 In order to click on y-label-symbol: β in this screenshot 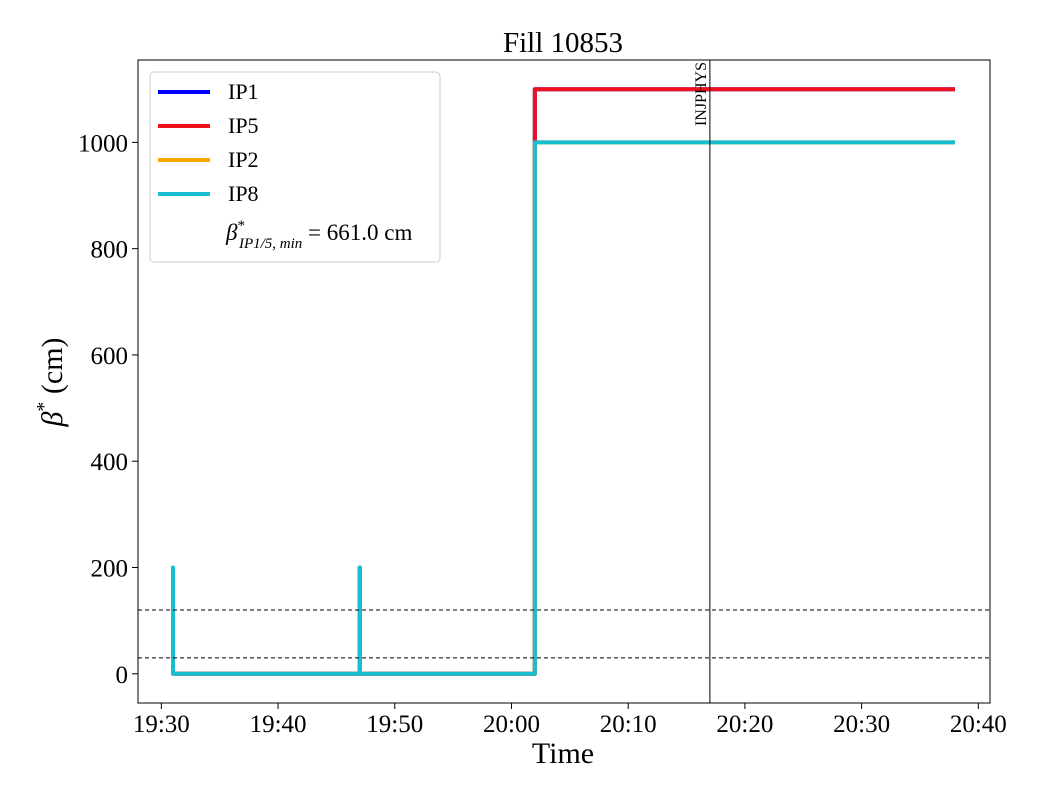, I will do `click(52, 420)`.